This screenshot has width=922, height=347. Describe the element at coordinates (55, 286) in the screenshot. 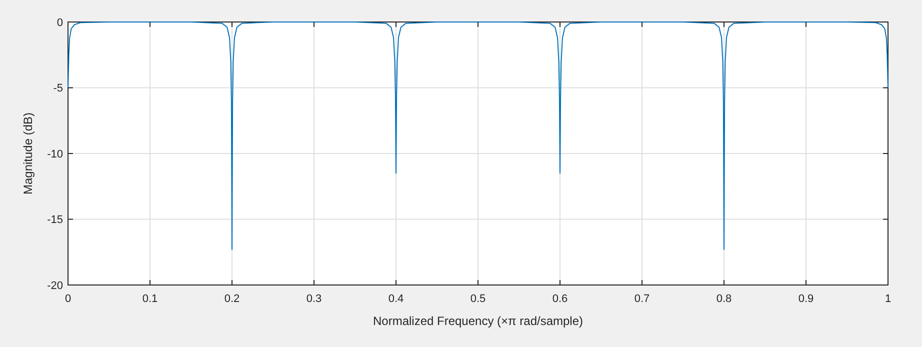

I see `y-tick-label: -20` at that location.